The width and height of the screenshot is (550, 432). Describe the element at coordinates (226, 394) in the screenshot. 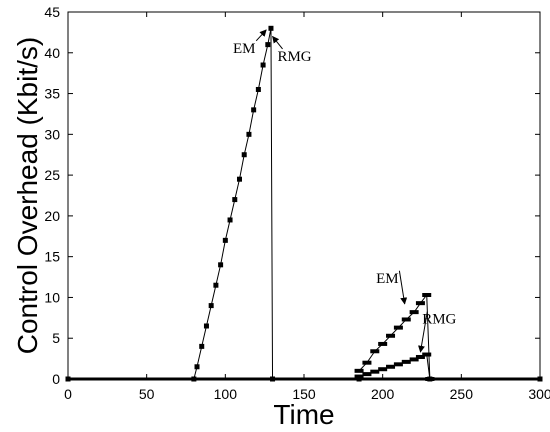

I see `x-tick-label: 100` at that location.